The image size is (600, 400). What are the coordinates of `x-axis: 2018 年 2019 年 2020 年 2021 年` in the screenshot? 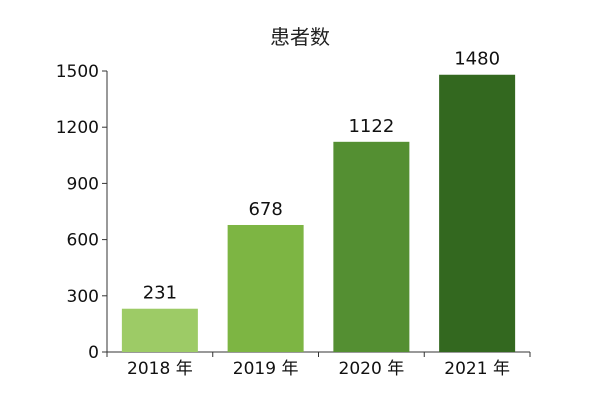 It's located at (318, 365).